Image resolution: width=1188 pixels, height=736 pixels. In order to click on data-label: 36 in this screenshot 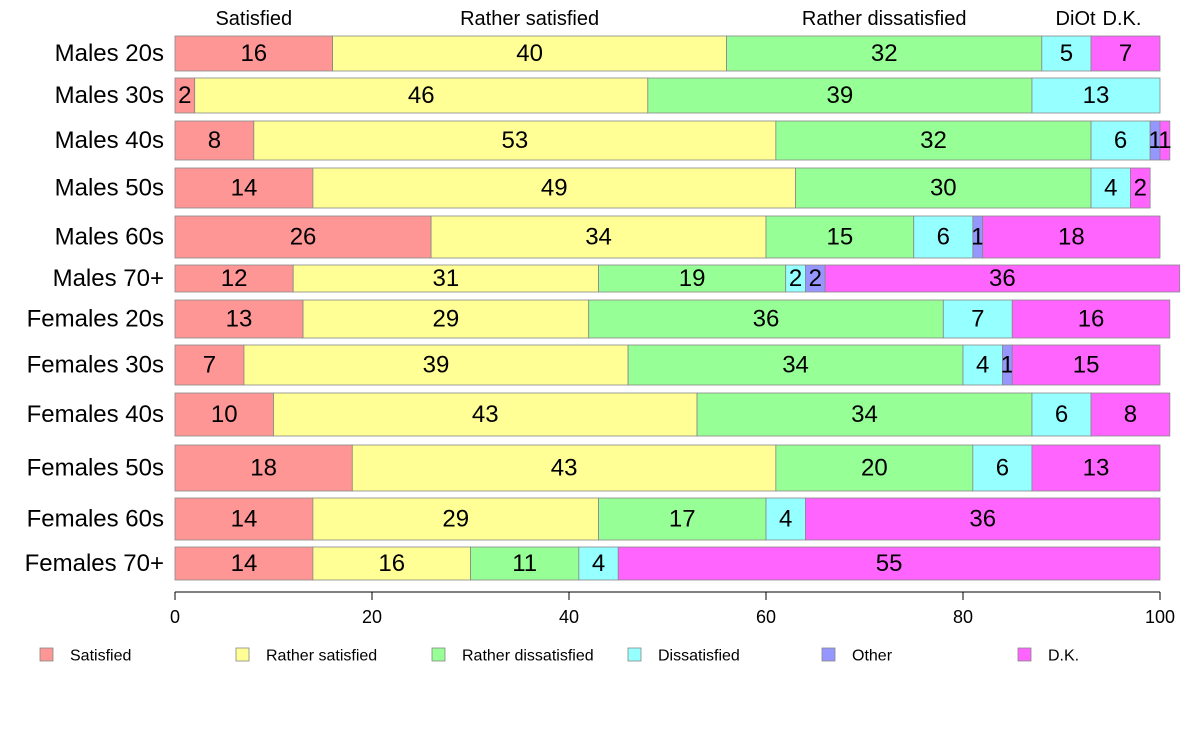, I will do `click(1002, 278)`.